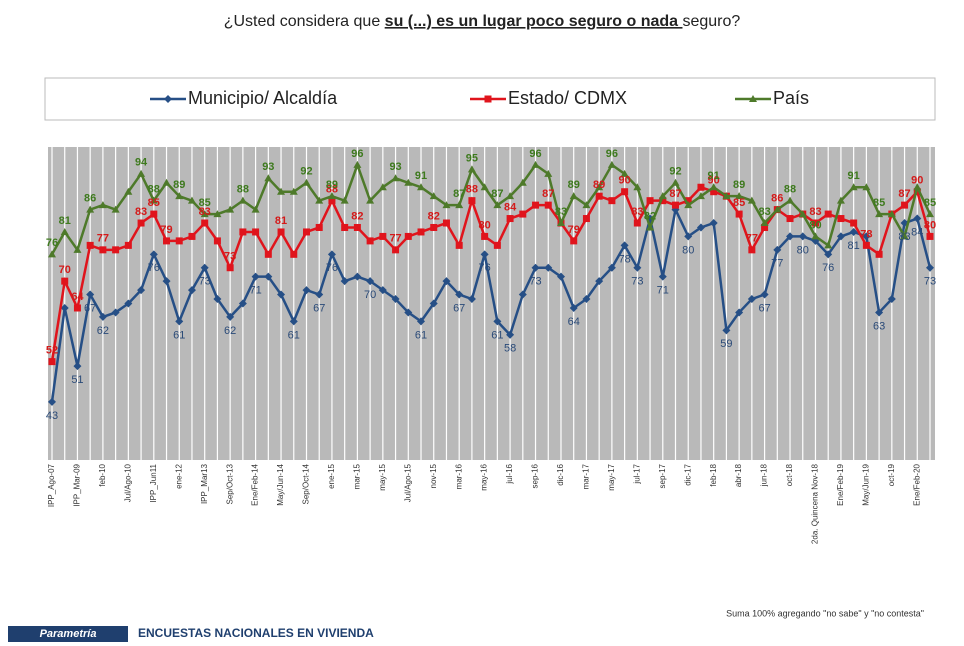  I want to click on data-label: 96, so click(612, 154).